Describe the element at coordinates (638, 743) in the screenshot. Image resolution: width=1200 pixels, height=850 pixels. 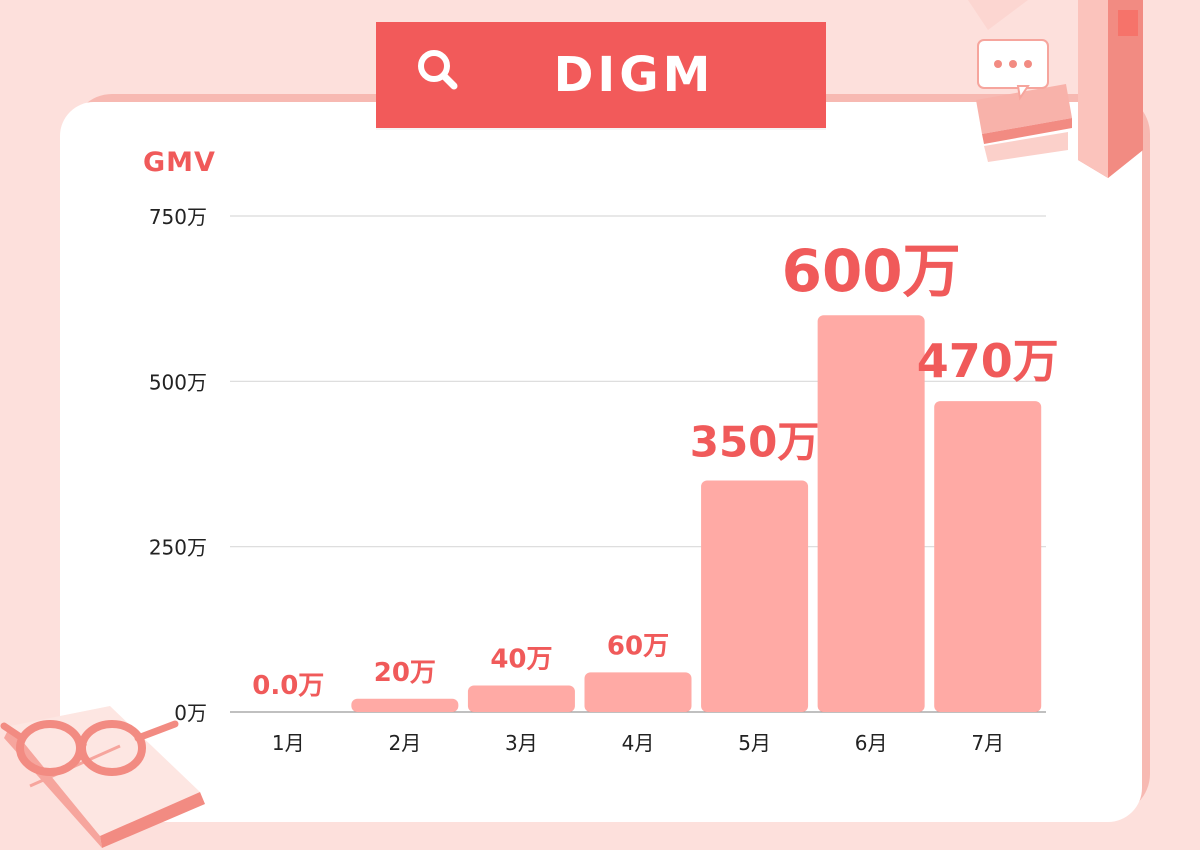
I see `x-tick-label: 4月` at that location.